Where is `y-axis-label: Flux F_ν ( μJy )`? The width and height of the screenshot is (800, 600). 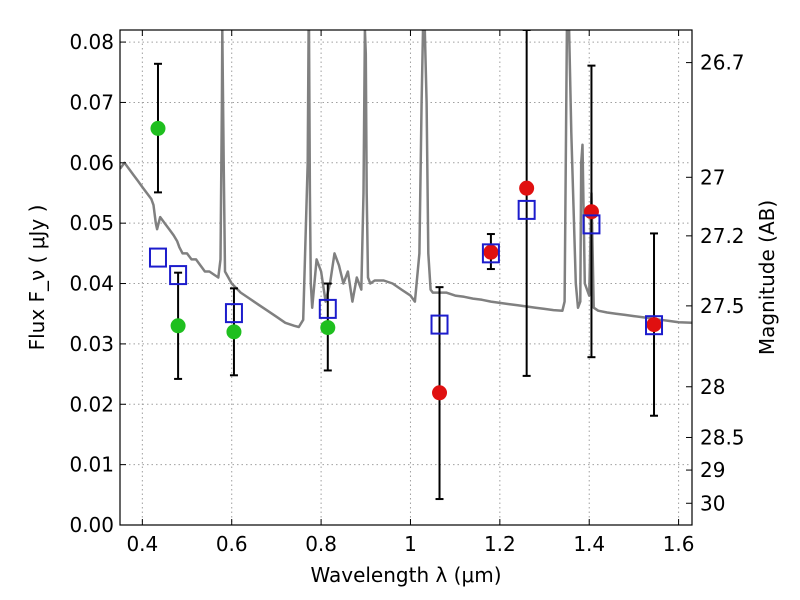 y-axis-label: Flux F_ν ( μJy ) is located at coordinates (37, 278).